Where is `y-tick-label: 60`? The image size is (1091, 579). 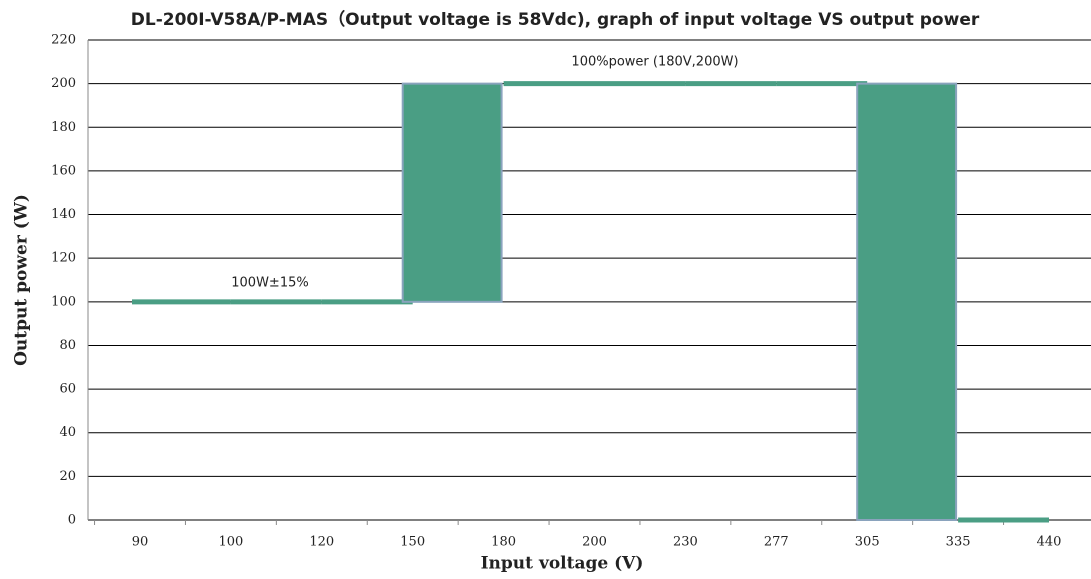
y-tick-label: 60 is located at coordinates (67, 389).